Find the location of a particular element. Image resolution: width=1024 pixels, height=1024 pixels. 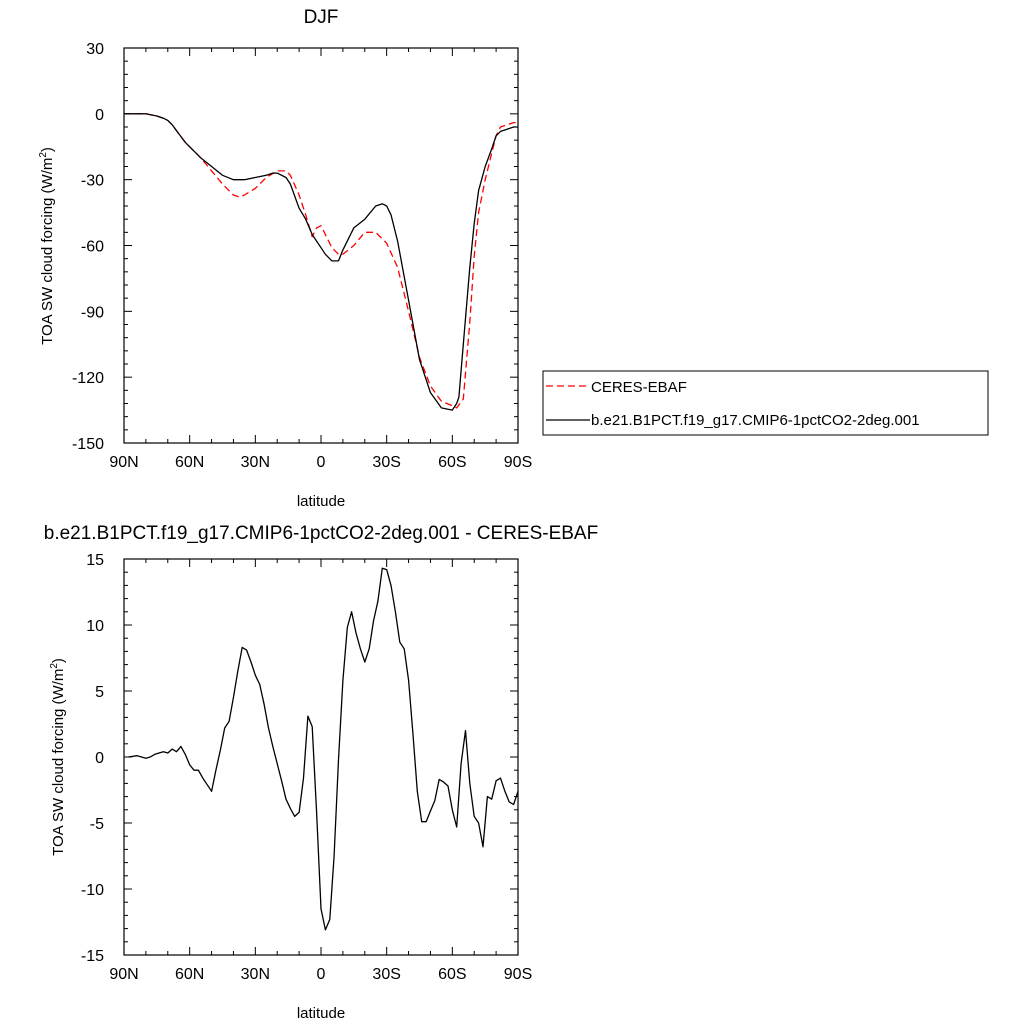

y-tick-label: -90 is located at coordinates (92, 312).